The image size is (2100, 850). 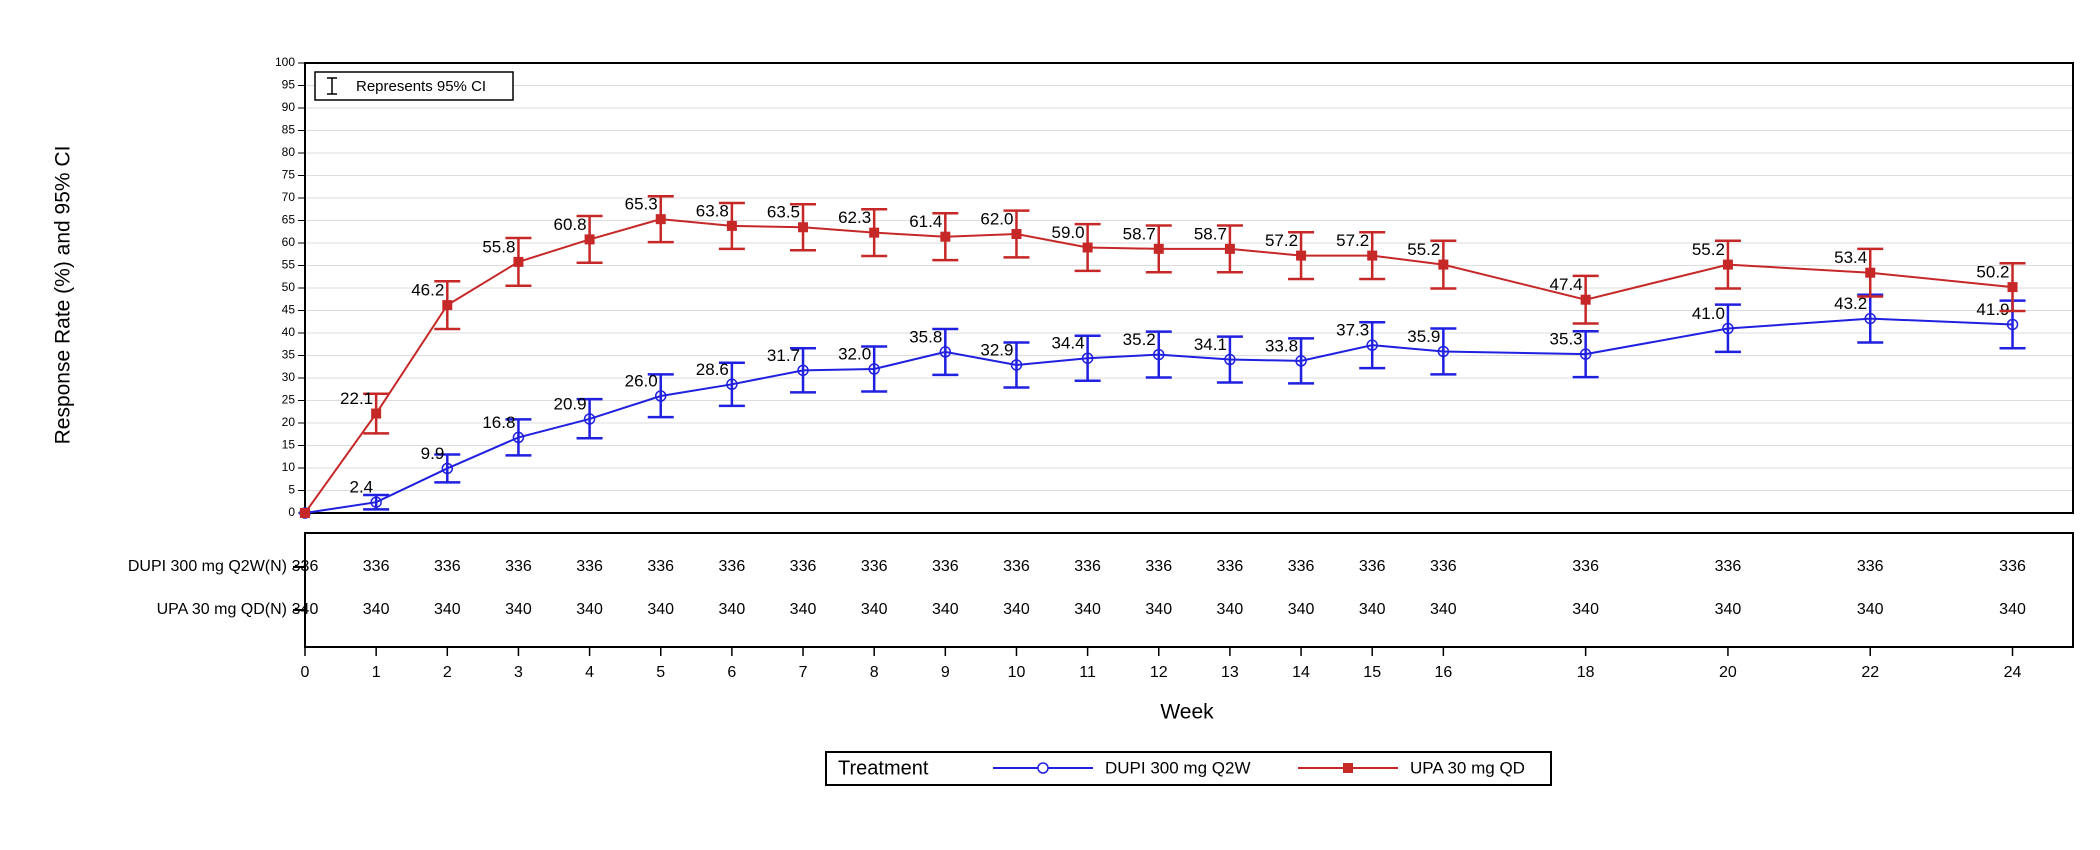 I want to click on x-tick-label: 18, so click(x=1586, y=672).